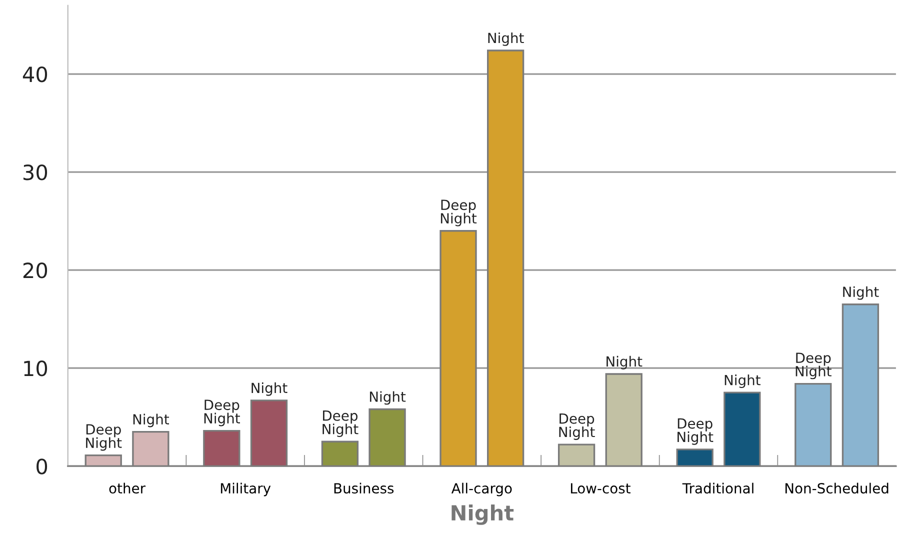  What do you see at coordinates (718, 488) in the screenshot?
I see `x-tick-label: Traditional` at bounding box center [718, 488].